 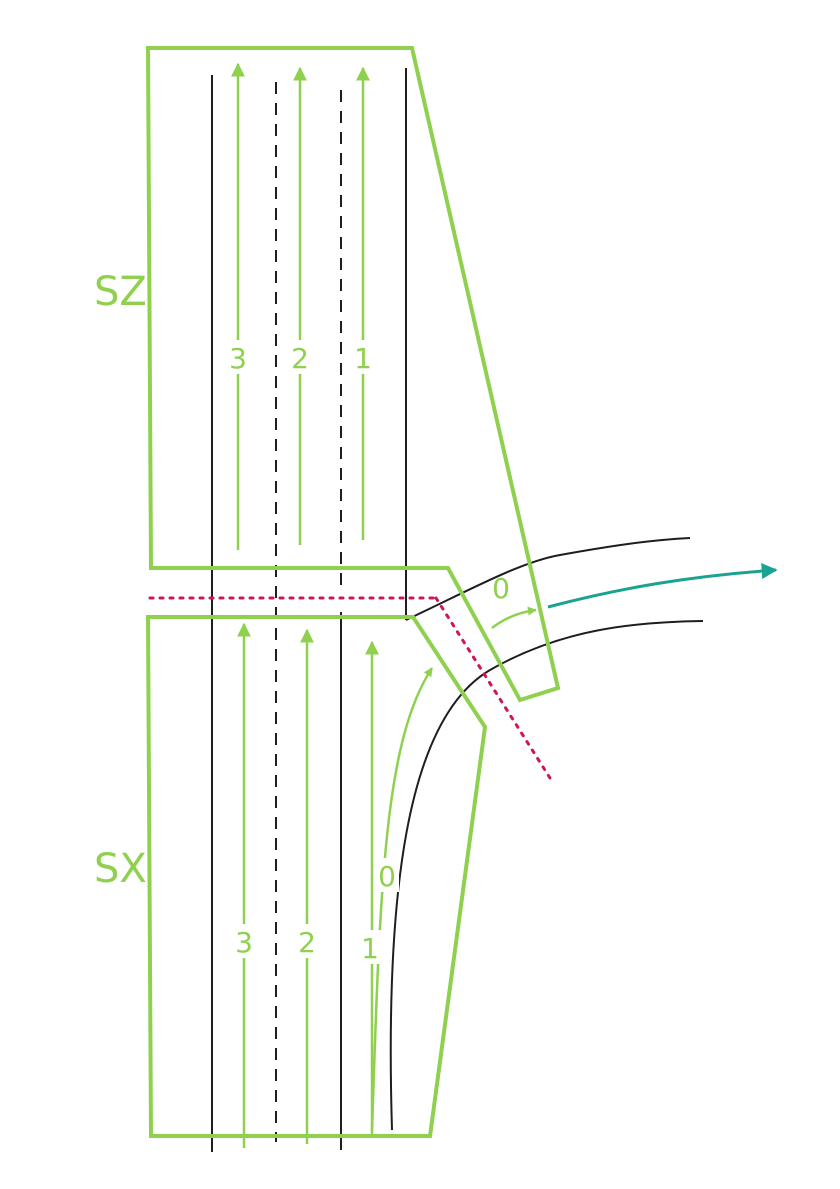 What do you see at coordinates (350, 688) in the screenshot?
I see `zone-divider` at bounding box center [350, 688].